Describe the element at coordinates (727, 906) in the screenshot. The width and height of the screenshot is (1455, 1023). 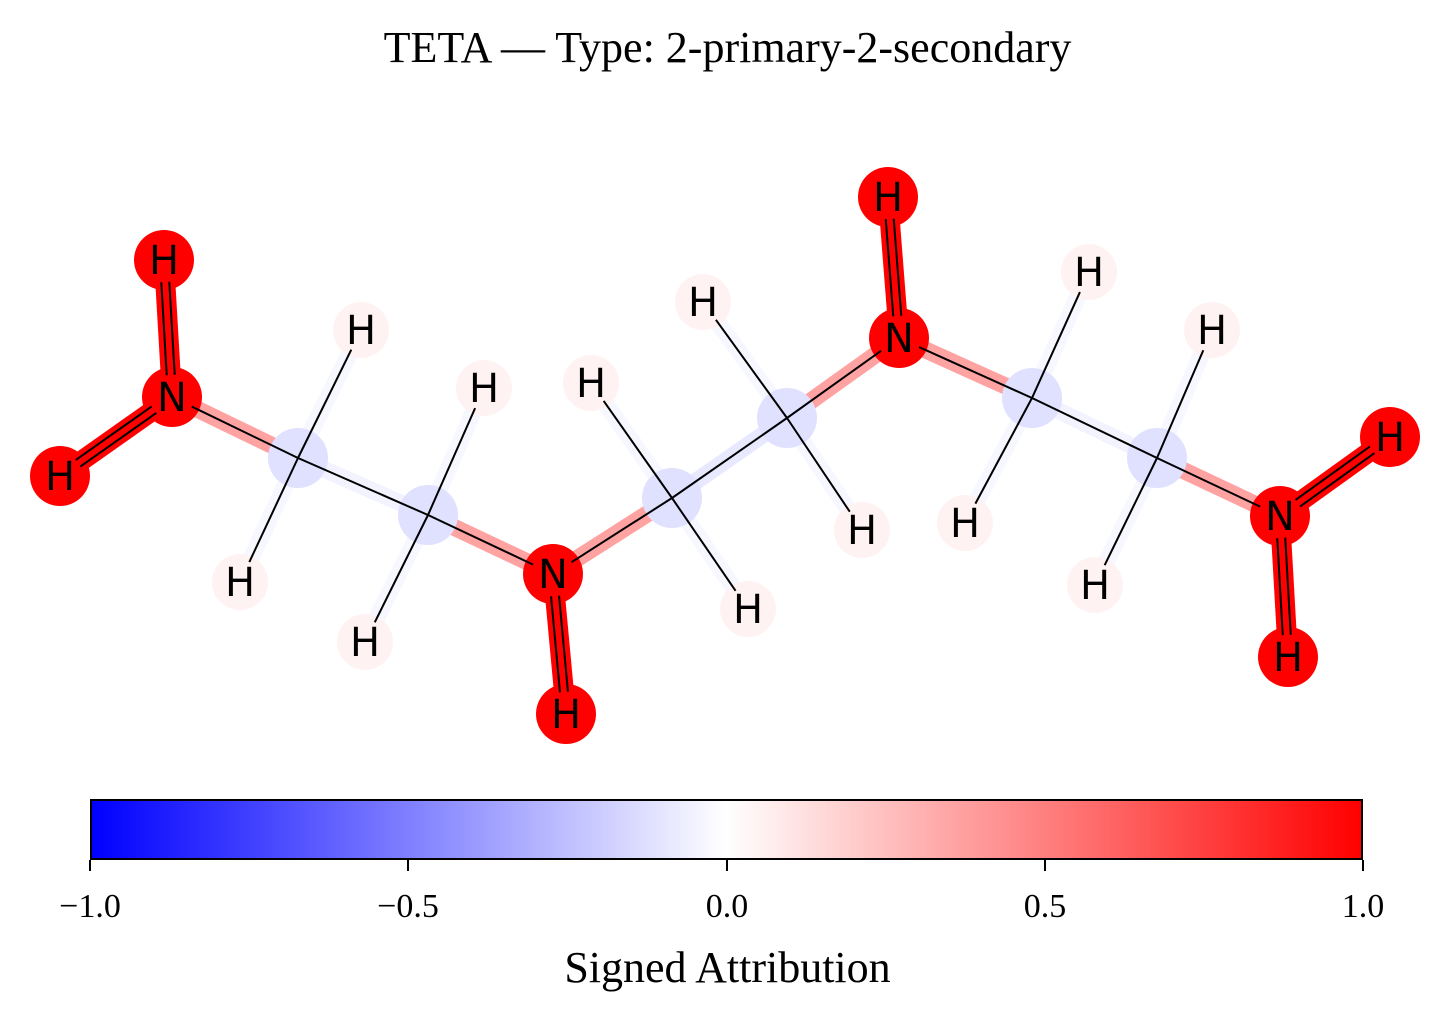
I see `colorbar-tick-label: 0.0` at that location.